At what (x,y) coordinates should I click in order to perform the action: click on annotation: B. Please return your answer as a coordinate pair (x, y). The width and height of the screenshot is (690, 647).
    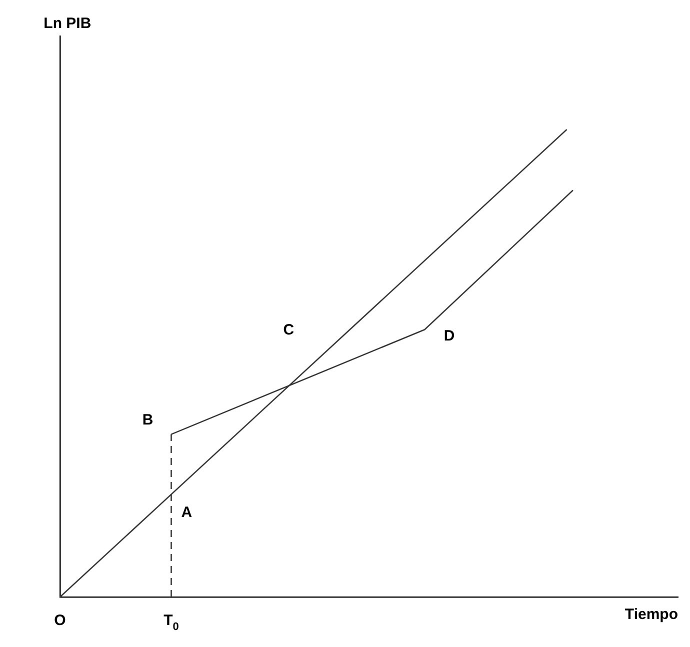
    Looking at the image, I should click on (148, 419).